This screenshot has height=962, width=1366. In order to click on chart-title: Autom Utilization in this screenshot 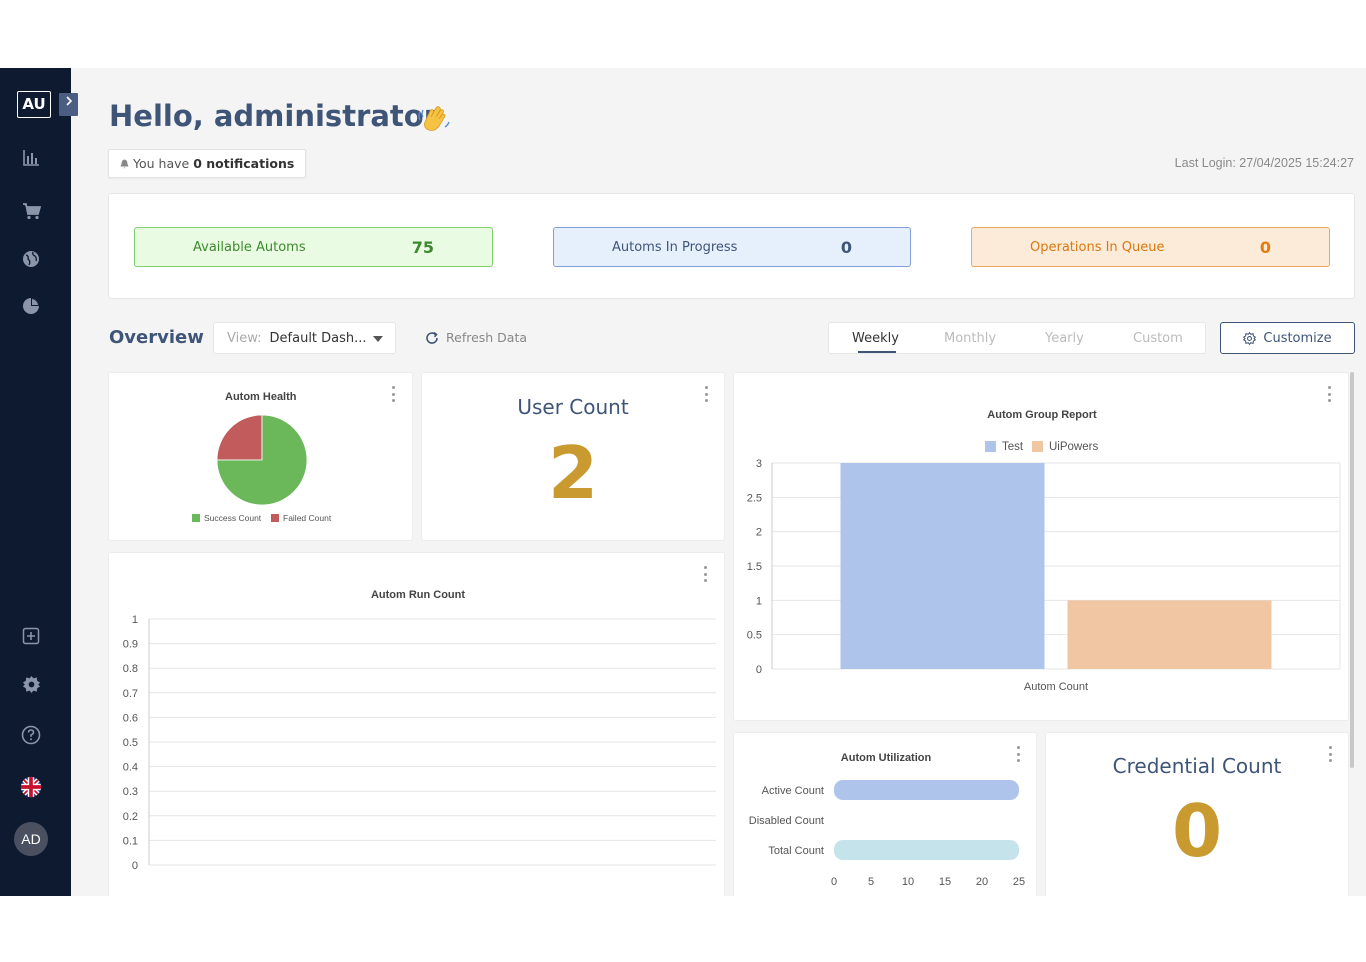, I will do `click(886, 758)`.